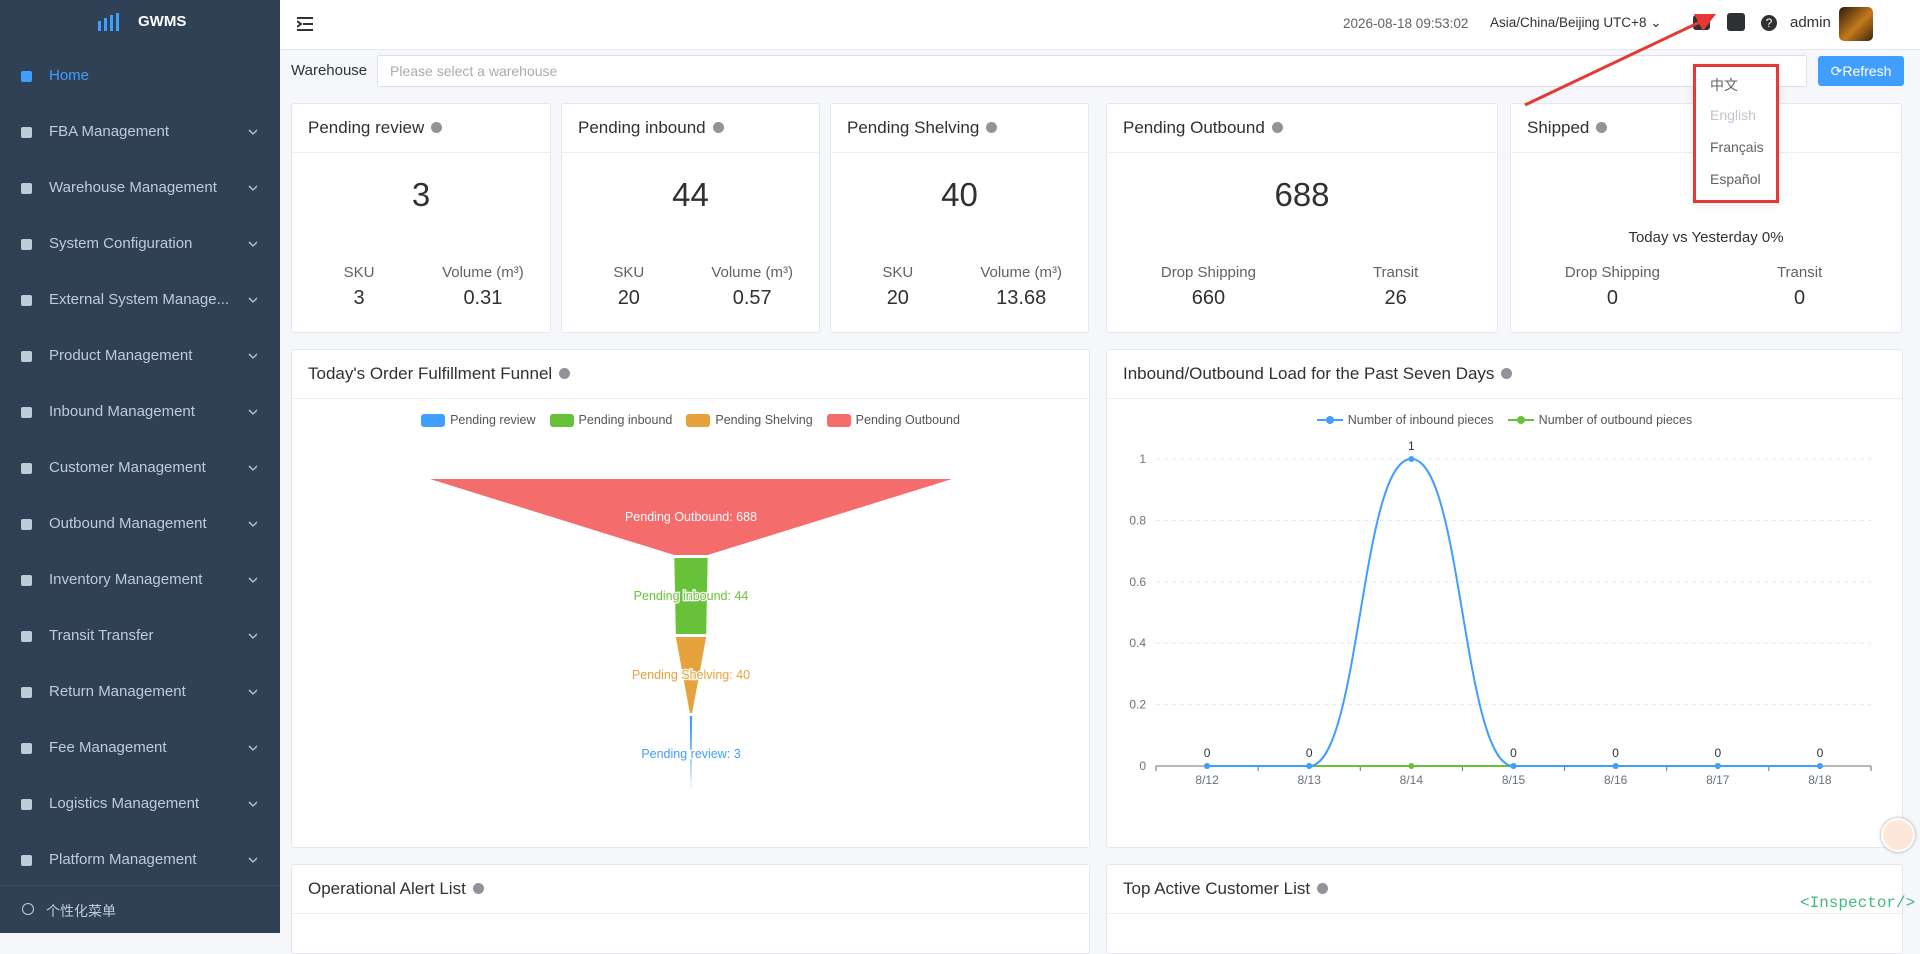 Image resolution: width=1920 pixels, height=954 pixels. Describe the element at coordinates (690, 374) in the screenshot. I see `panel-header: Today's Order Fulfillment Funnel` at that location.